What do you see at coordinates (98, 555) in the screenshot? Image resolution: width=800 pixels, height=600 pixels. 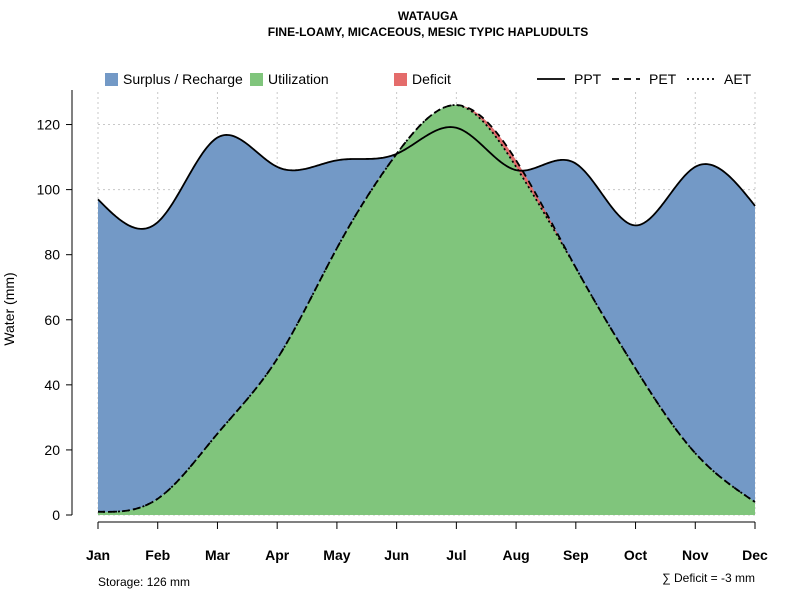 I see `x-tick-label: Jan` at bounding box center [98, 555].